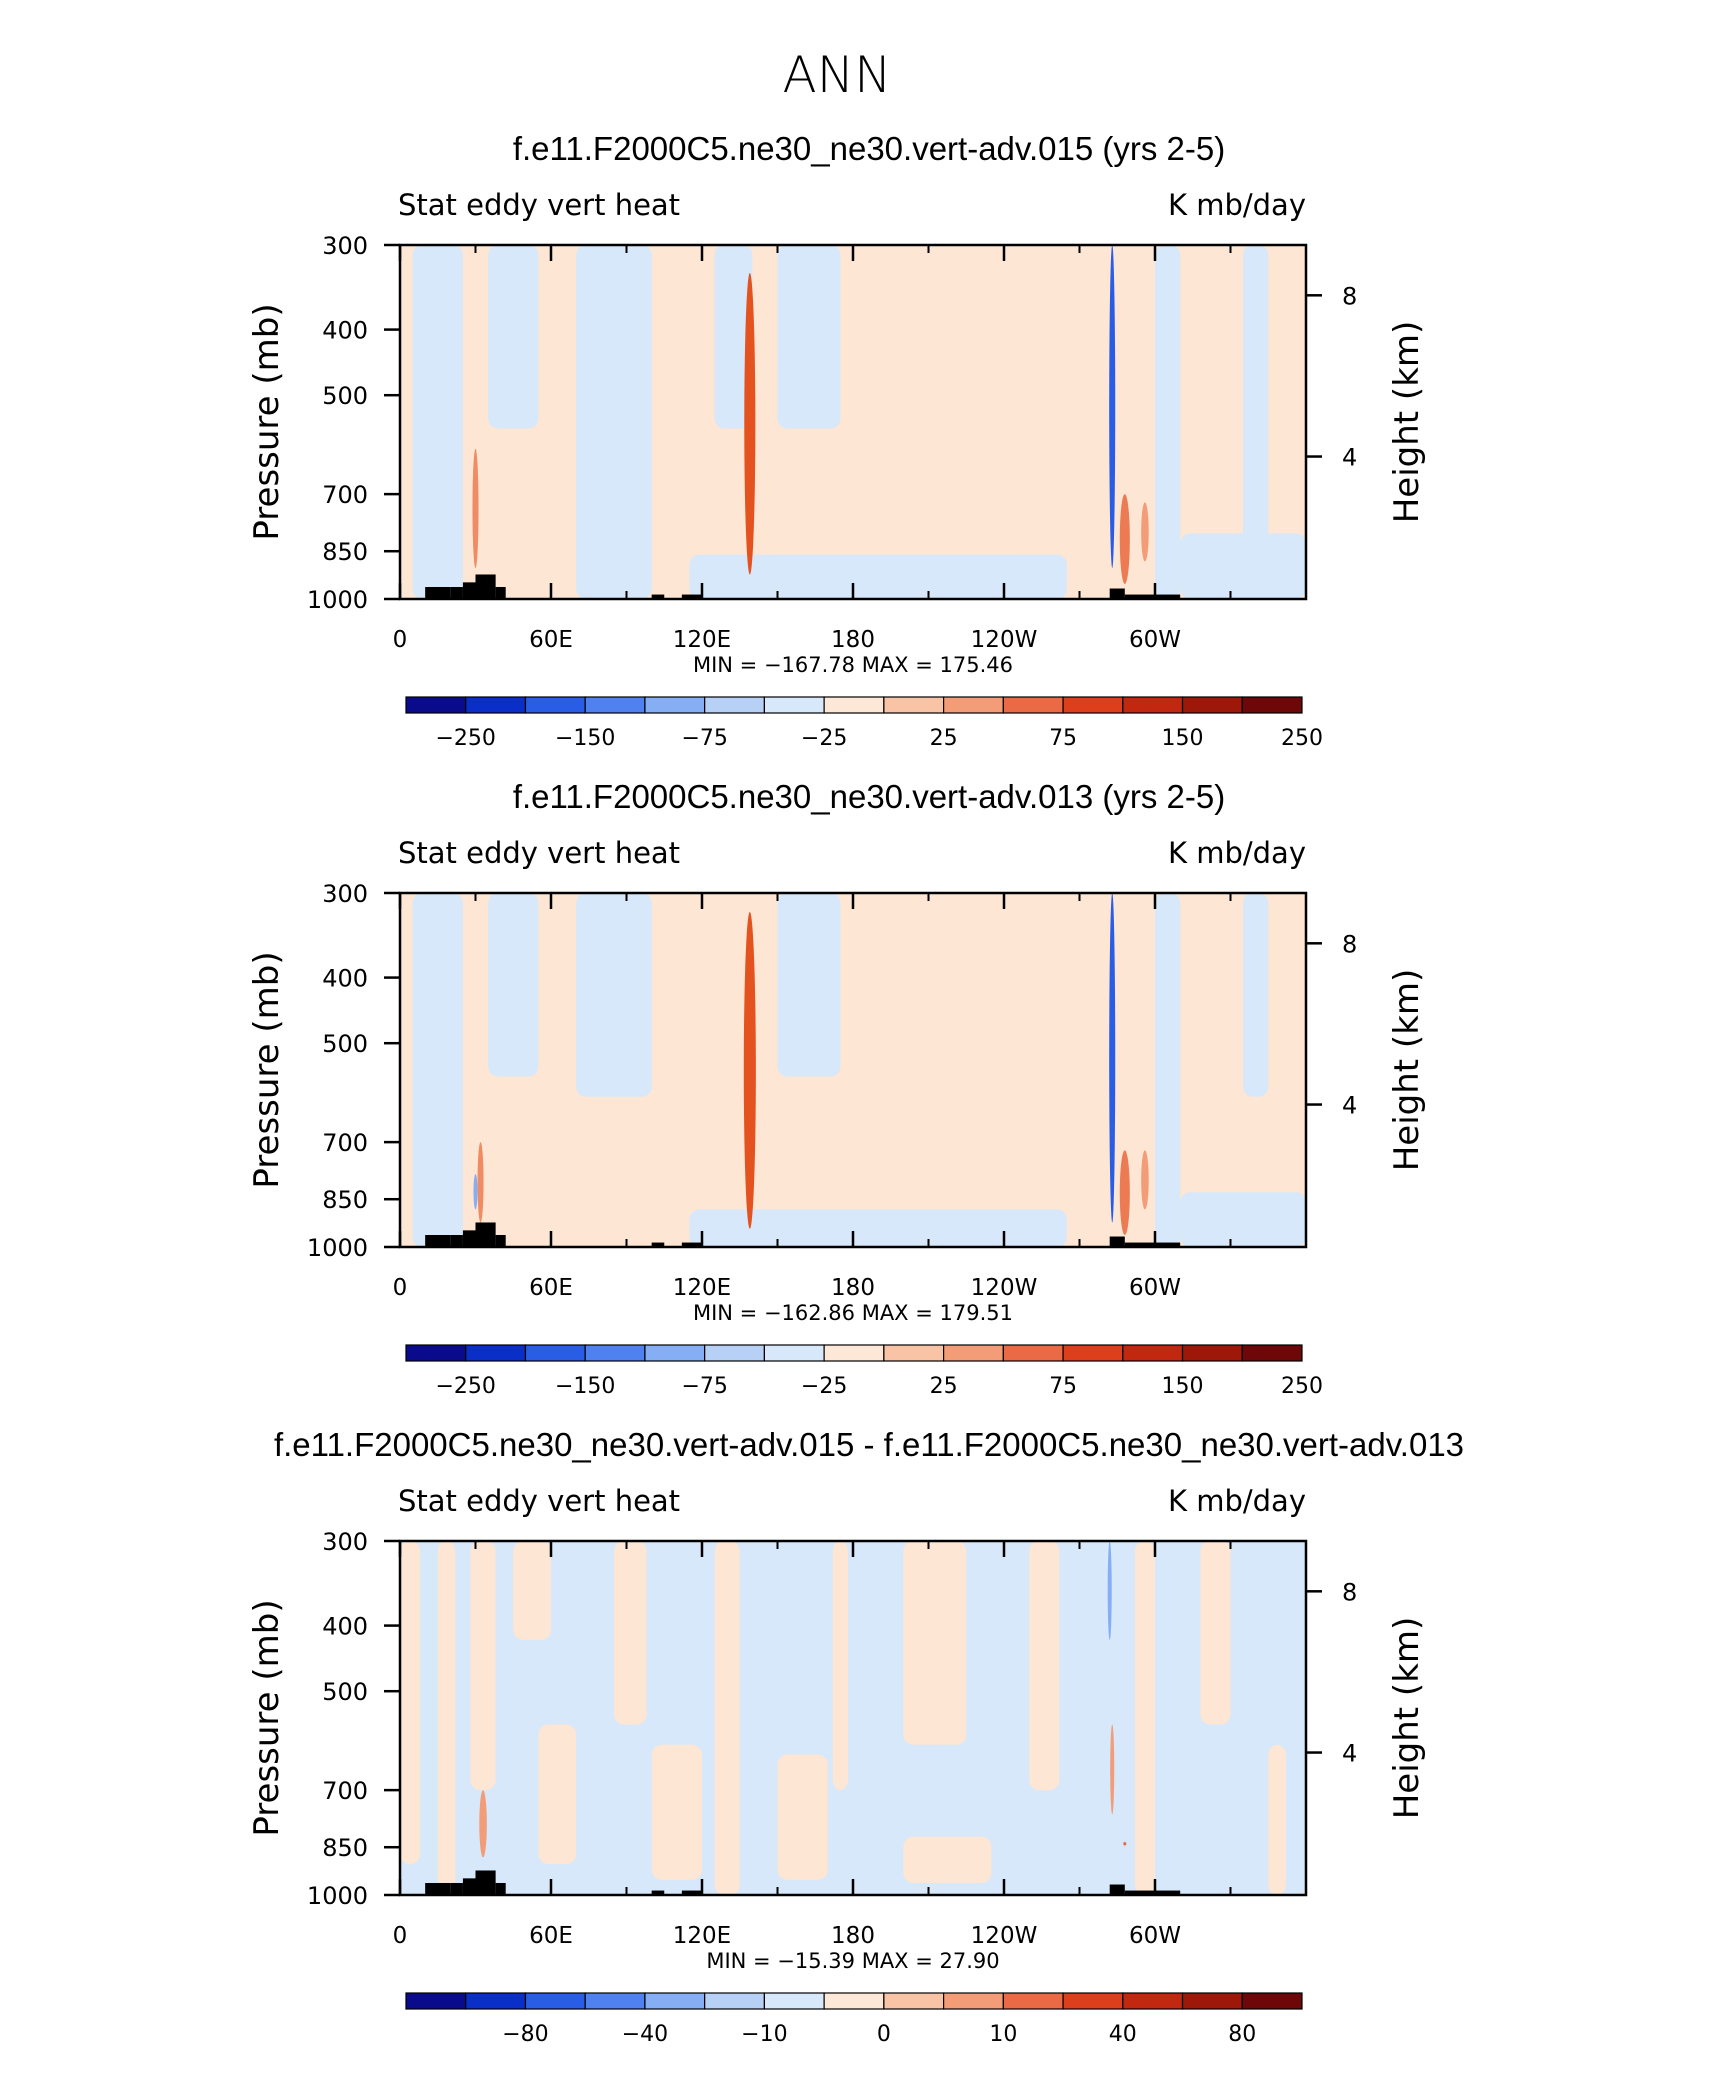 The width and height of the screenshot is (1710, 2074). I want to click on colorbar-label: −40, so click(645, 2034).